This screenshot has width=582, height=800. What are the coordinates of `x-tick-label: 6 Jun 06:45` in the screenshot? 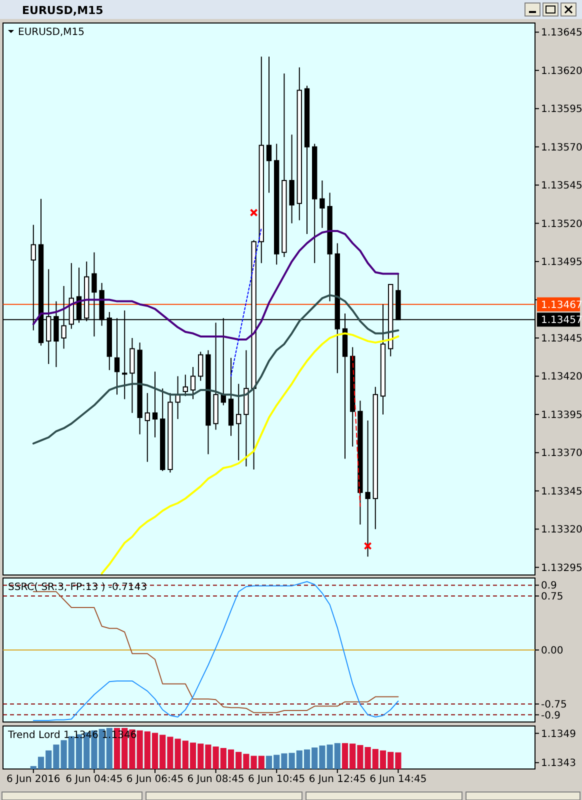 It's located at (155, 779).